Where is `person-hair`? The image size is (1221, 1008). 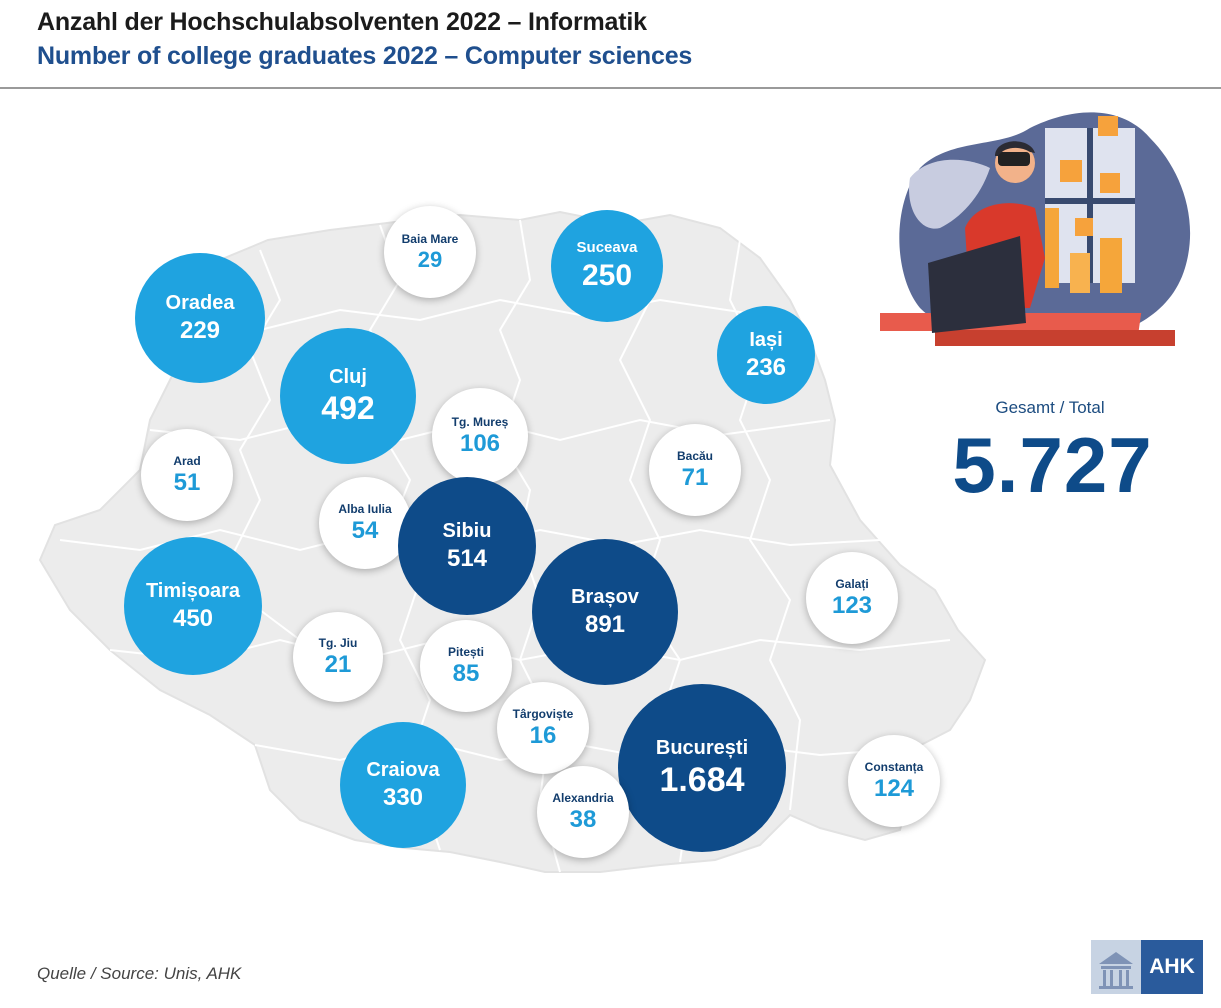
person-hair is located at coordinates (1015, 148).